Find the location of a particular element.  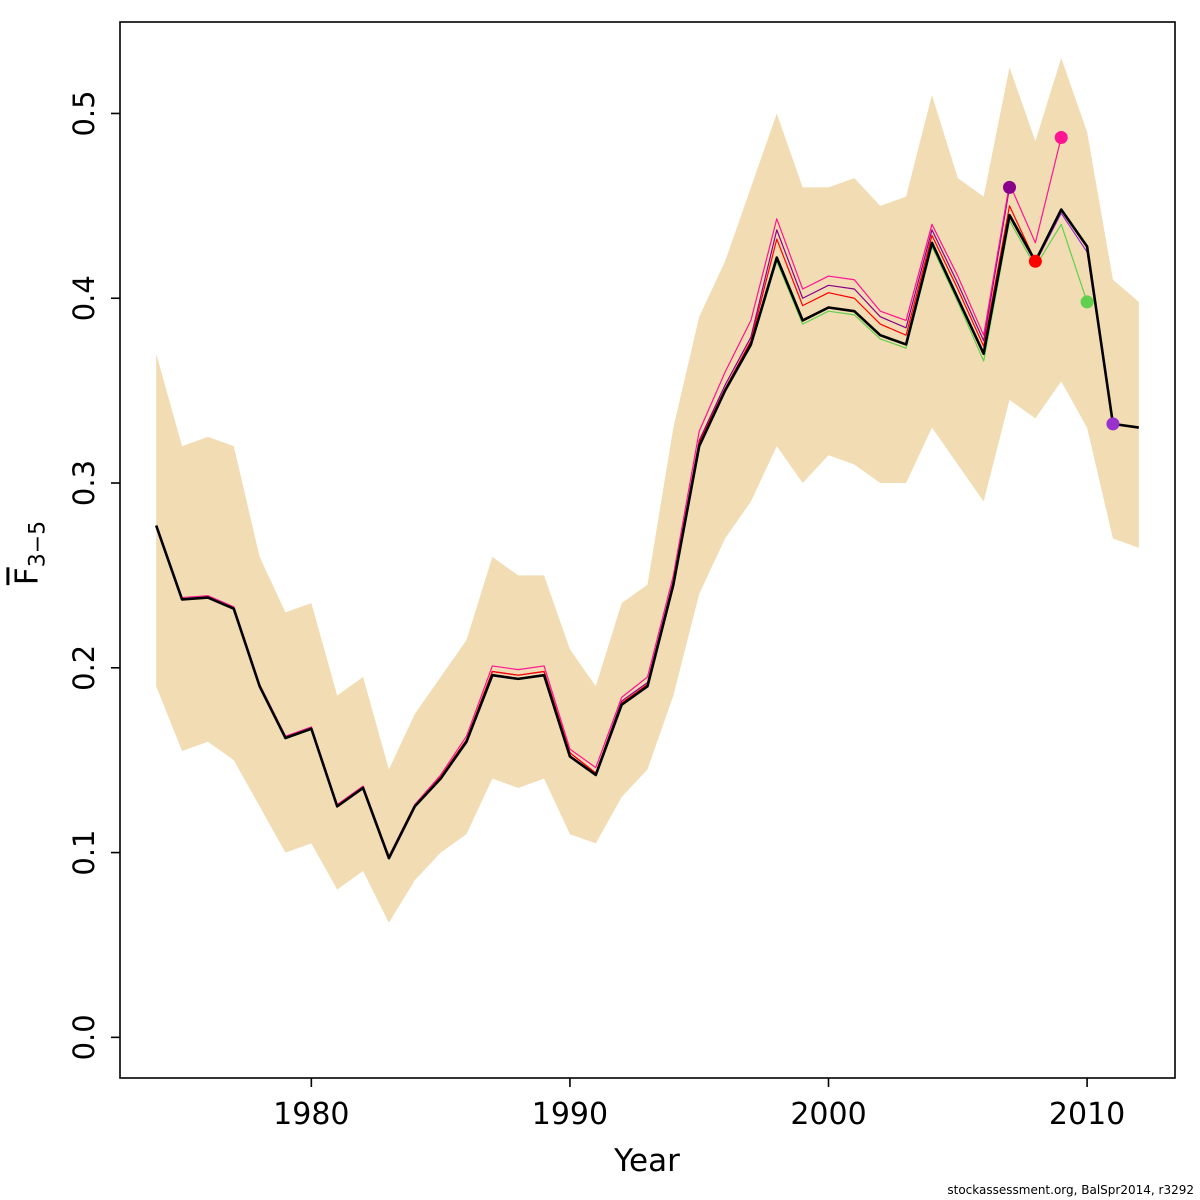

endpoint-dot-retro-peel-2007 is located at coordinates (1010, 187).